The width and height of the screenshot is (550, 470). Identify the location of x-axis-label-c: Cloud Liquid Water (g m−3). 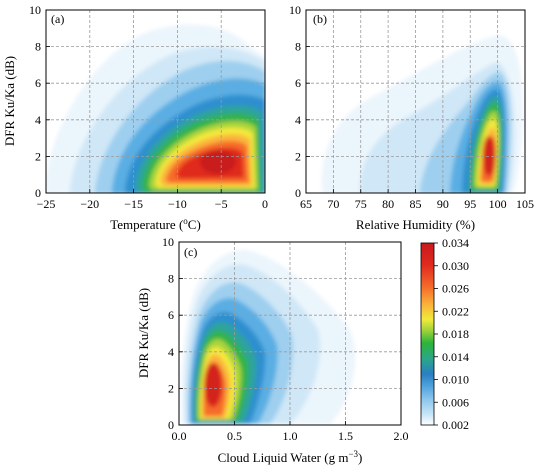
(290, 457).